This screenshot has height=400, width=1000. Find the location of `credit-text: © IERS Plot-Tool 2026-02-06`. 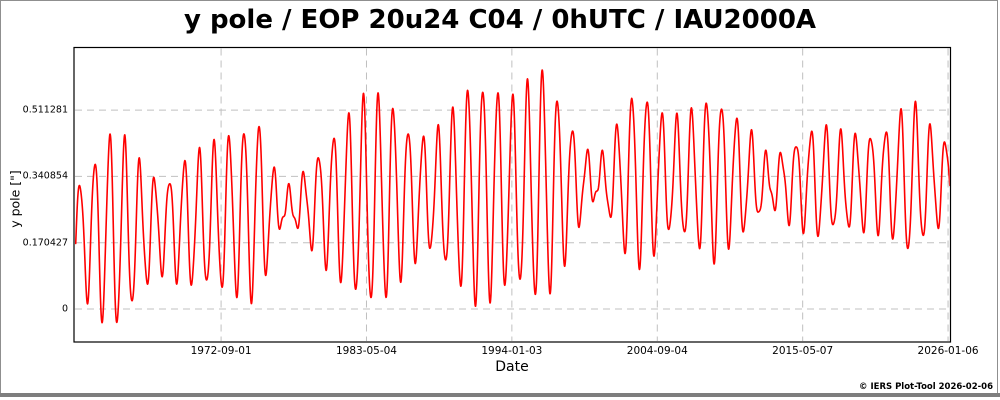

credit-text: © IERS Plot-Tool 2026-02-06 is located at coordinates (926, 387).